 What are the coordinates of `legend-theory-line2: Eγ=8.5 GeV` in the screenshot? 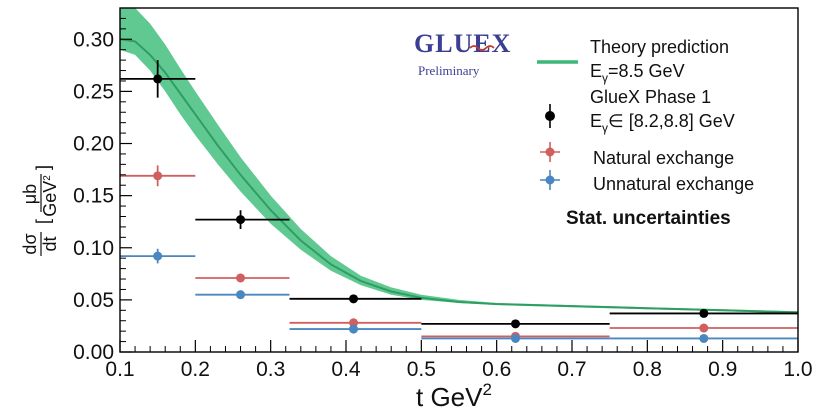 It's located at (637, 73).